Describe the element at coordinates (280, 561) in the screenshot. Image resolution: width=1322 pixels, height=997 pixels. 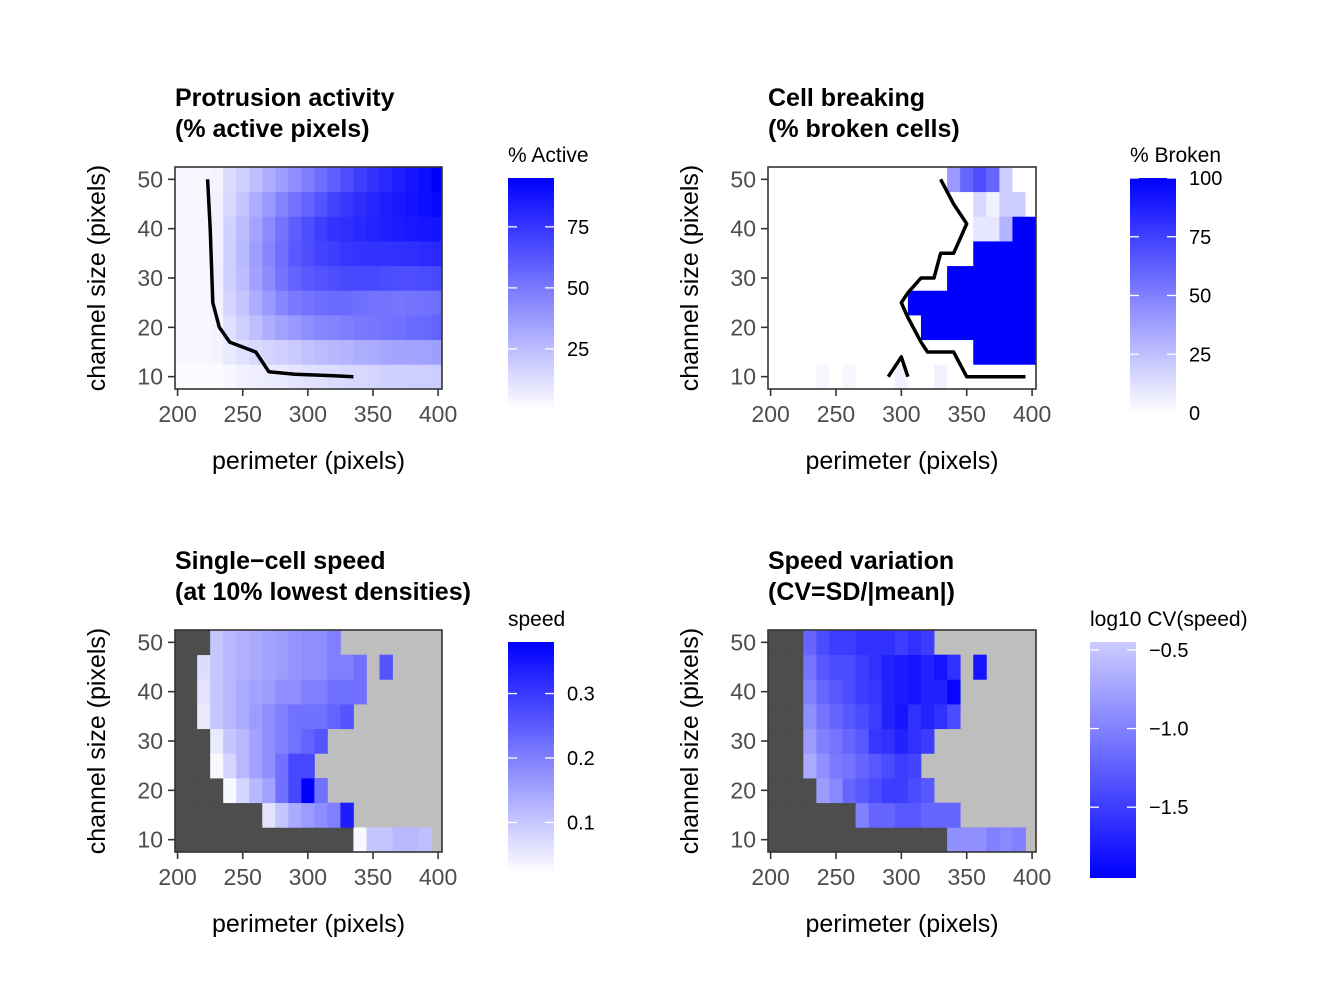
I see `chart-title-line: Single−cell speed` at that location.